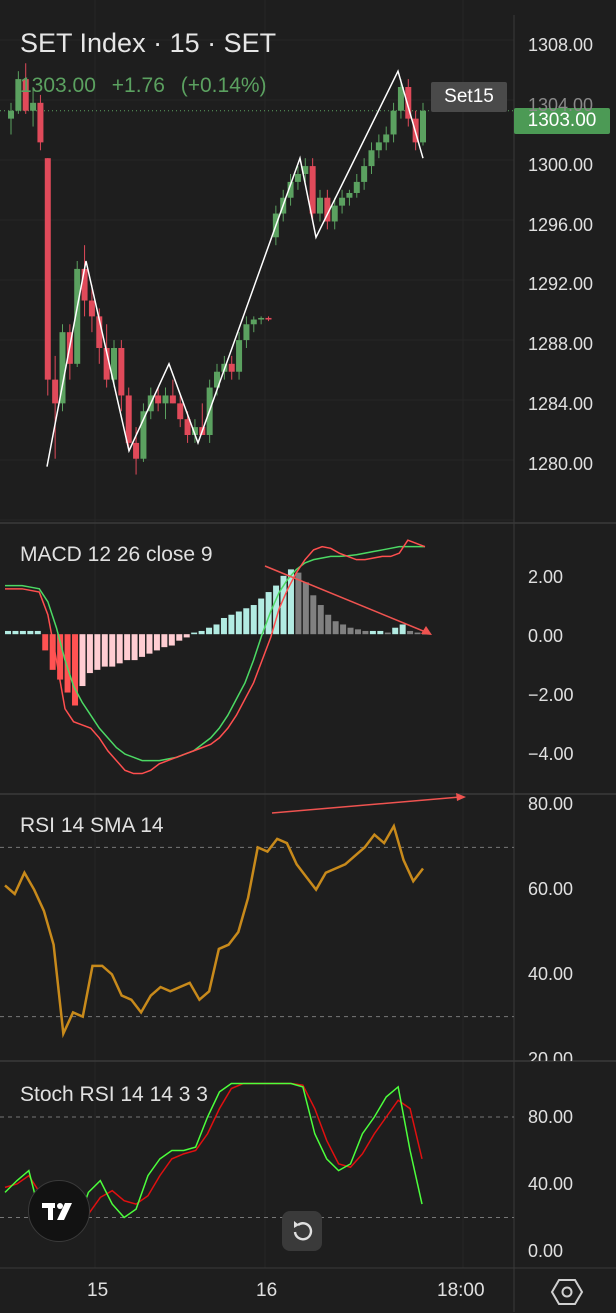  Describe the element at coordinates (267, 1290) in the screenshot. I see `time-axis-tick: 16` at that location.